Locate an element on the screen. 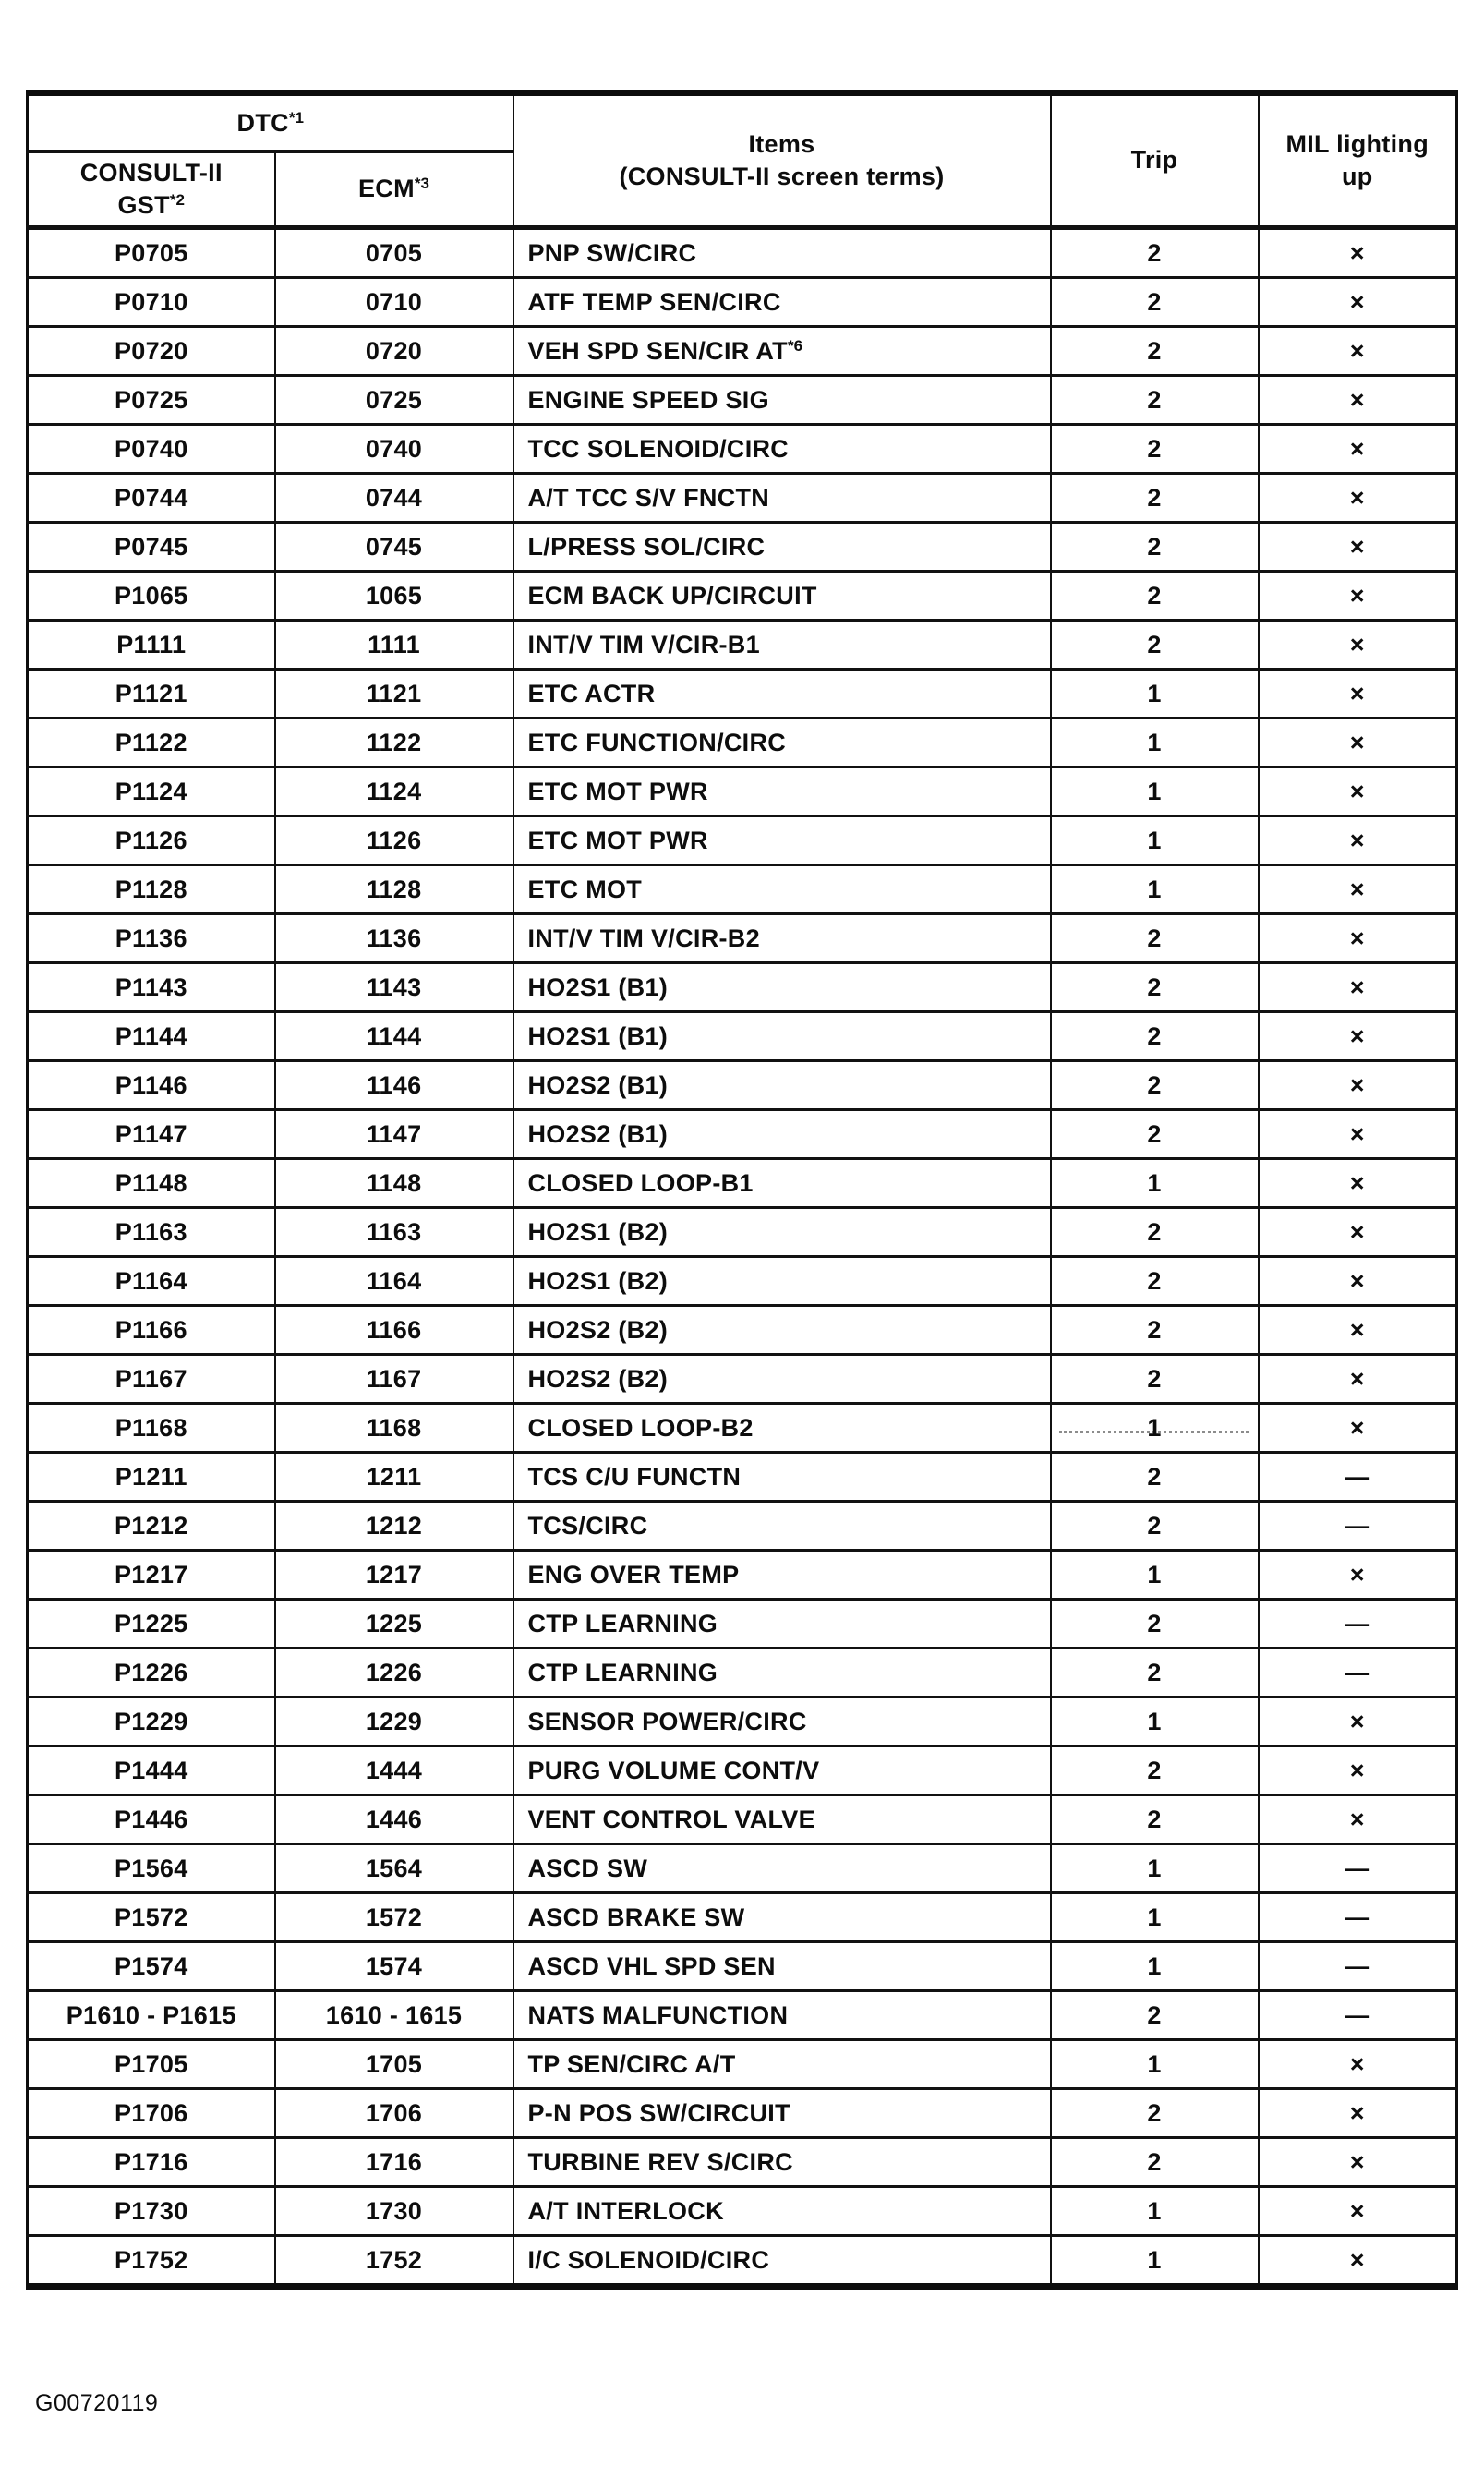  item-footnote: *6 is located at coordinates (795, 345).